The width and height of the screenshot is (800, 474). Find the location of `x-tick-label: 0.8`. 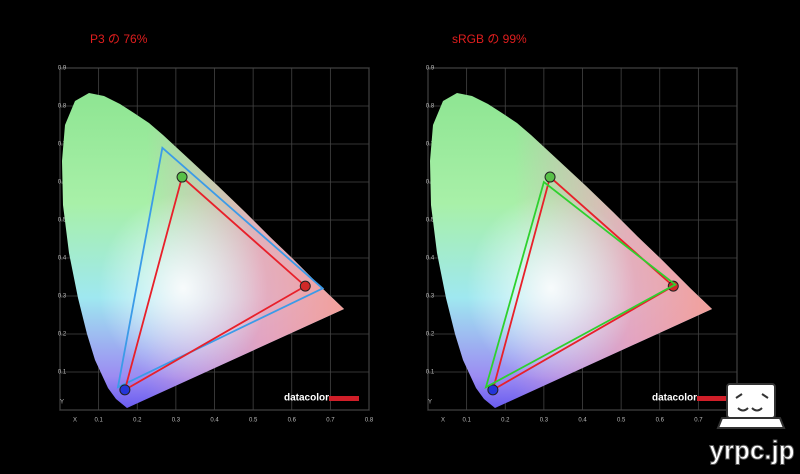

x-tick-label: 0.8 is located at coordinates (369, 421).